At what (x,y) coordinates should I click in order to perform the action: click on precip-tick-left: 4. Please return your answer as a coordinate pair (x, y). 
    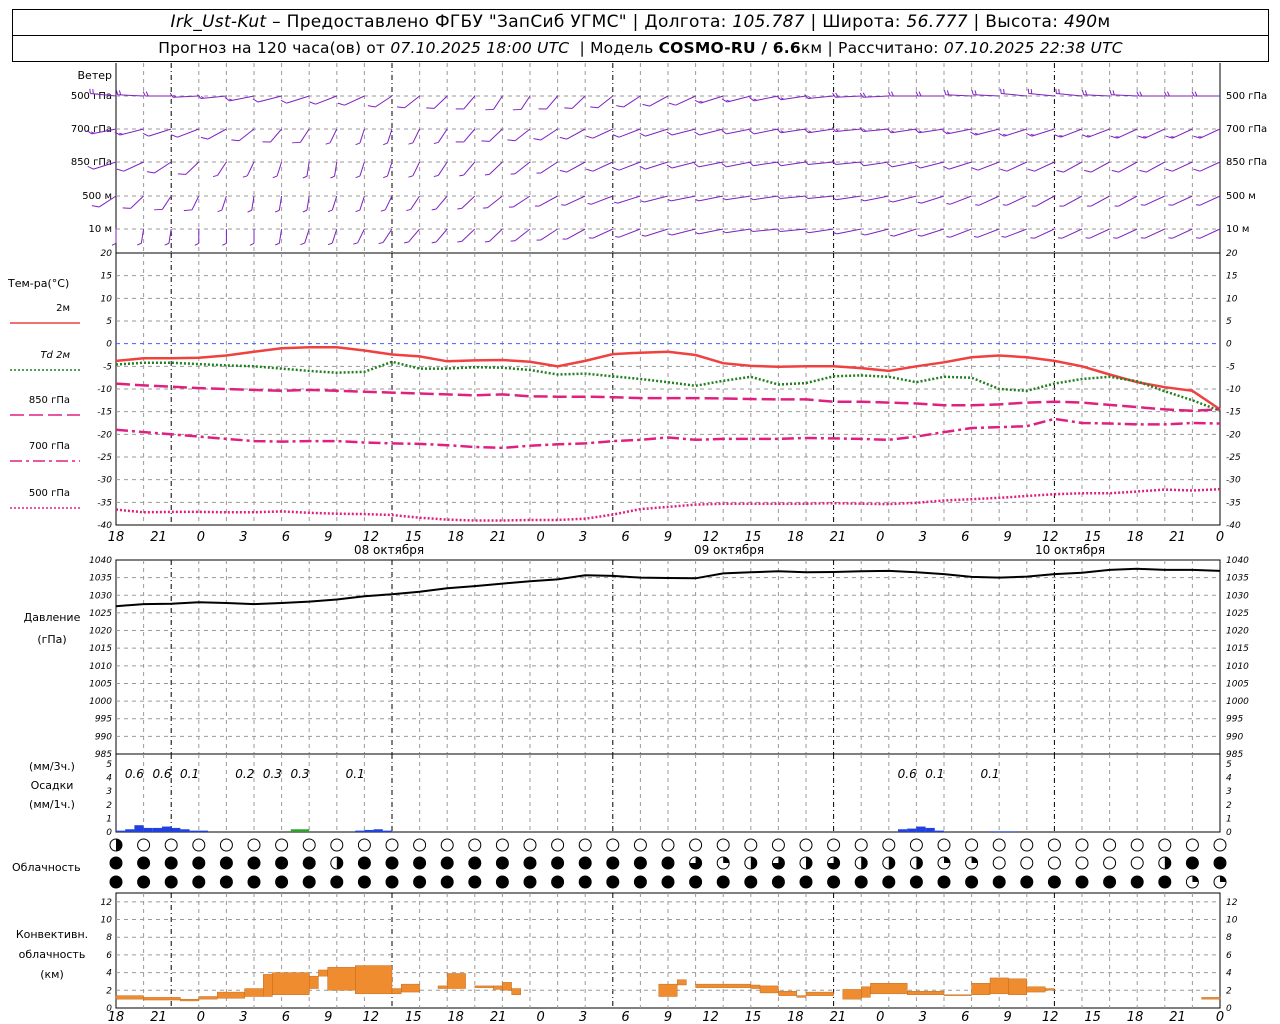
    Looking at the image, I should click on (109, 779).